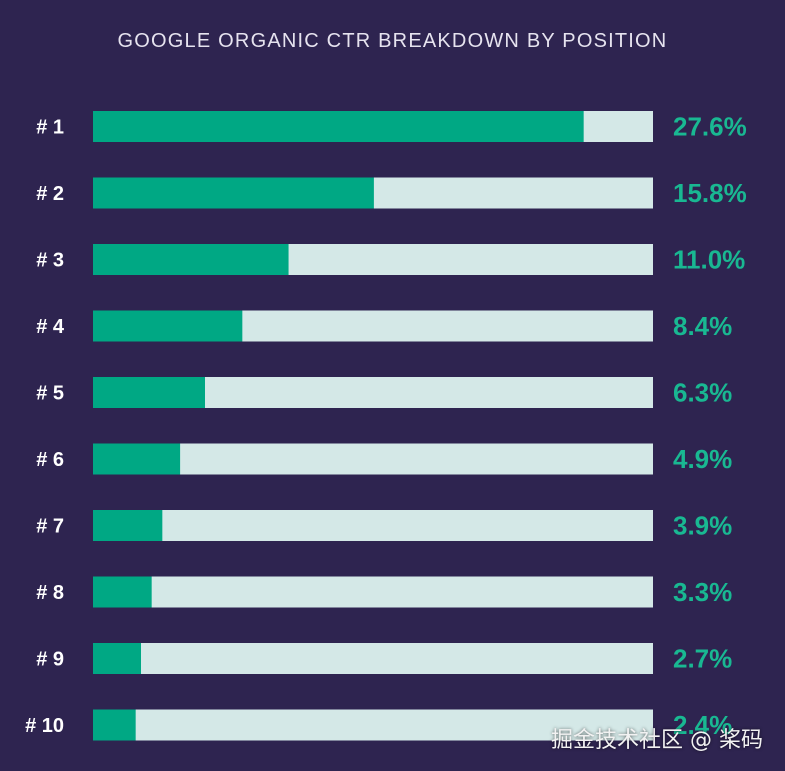 The height and width of the screenshot is (771, 785). Describe the element at coordinates (702, 592) in the screenshot. I see `value-label: 3.3%` at that location.